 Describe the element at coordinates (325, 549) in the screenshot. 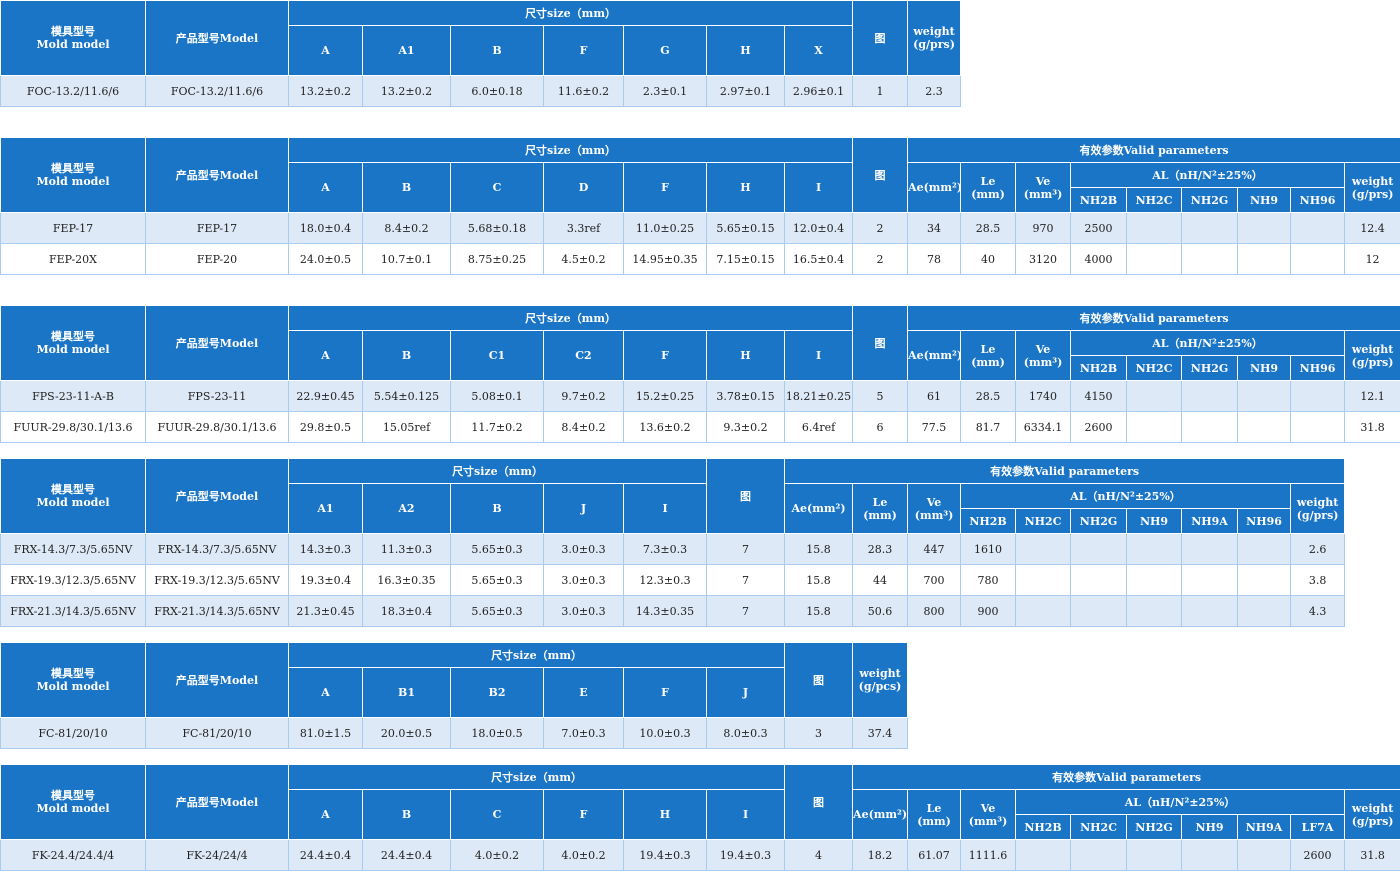

I see `dim-cell: 14.3±0.3` at that location.